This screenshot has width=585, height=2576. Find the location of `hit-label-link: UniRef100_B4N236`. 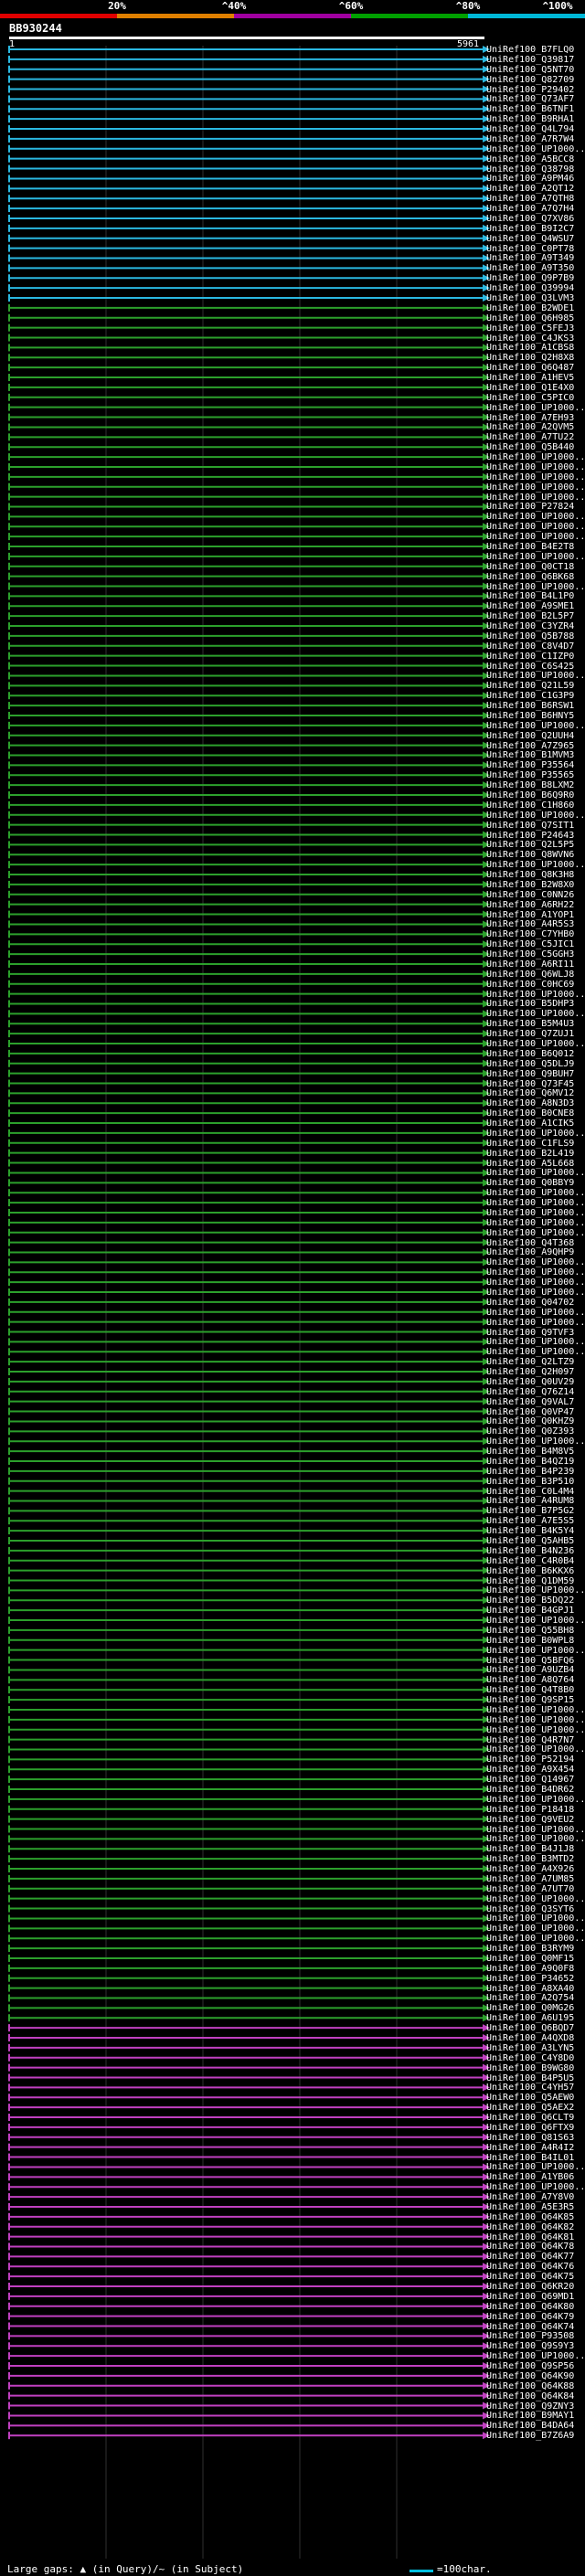

hit-label-link: UniRef100_B4N236 is located at coordinates (531, 1550).